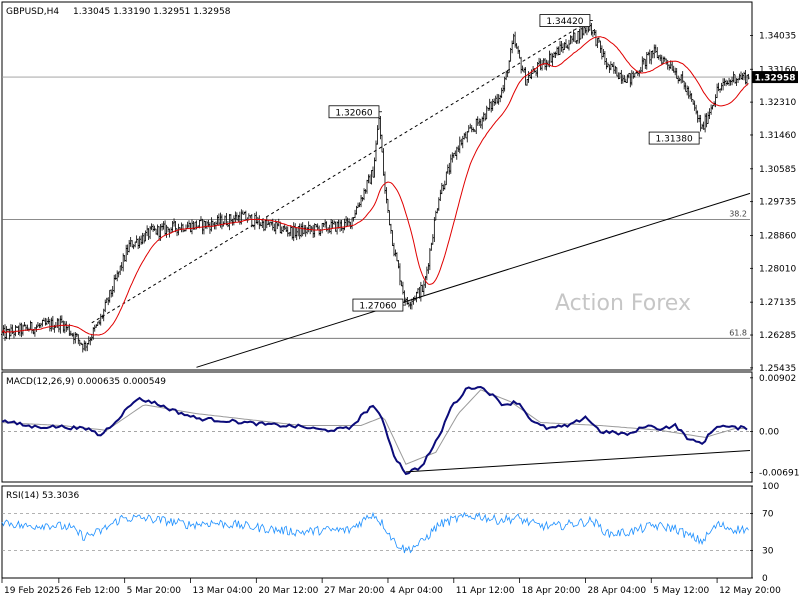  I want to click on time-tick-label: 18 Apr 20:00, so click(551, 591).